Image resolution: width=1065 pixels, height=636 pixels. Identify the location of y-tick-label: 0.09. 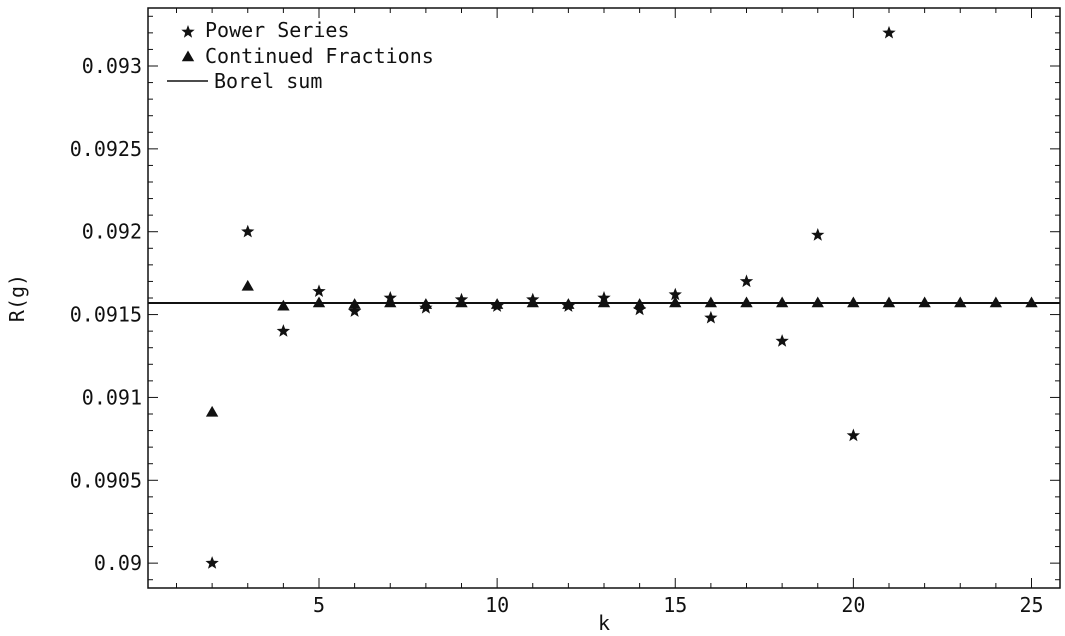
(118, 563).